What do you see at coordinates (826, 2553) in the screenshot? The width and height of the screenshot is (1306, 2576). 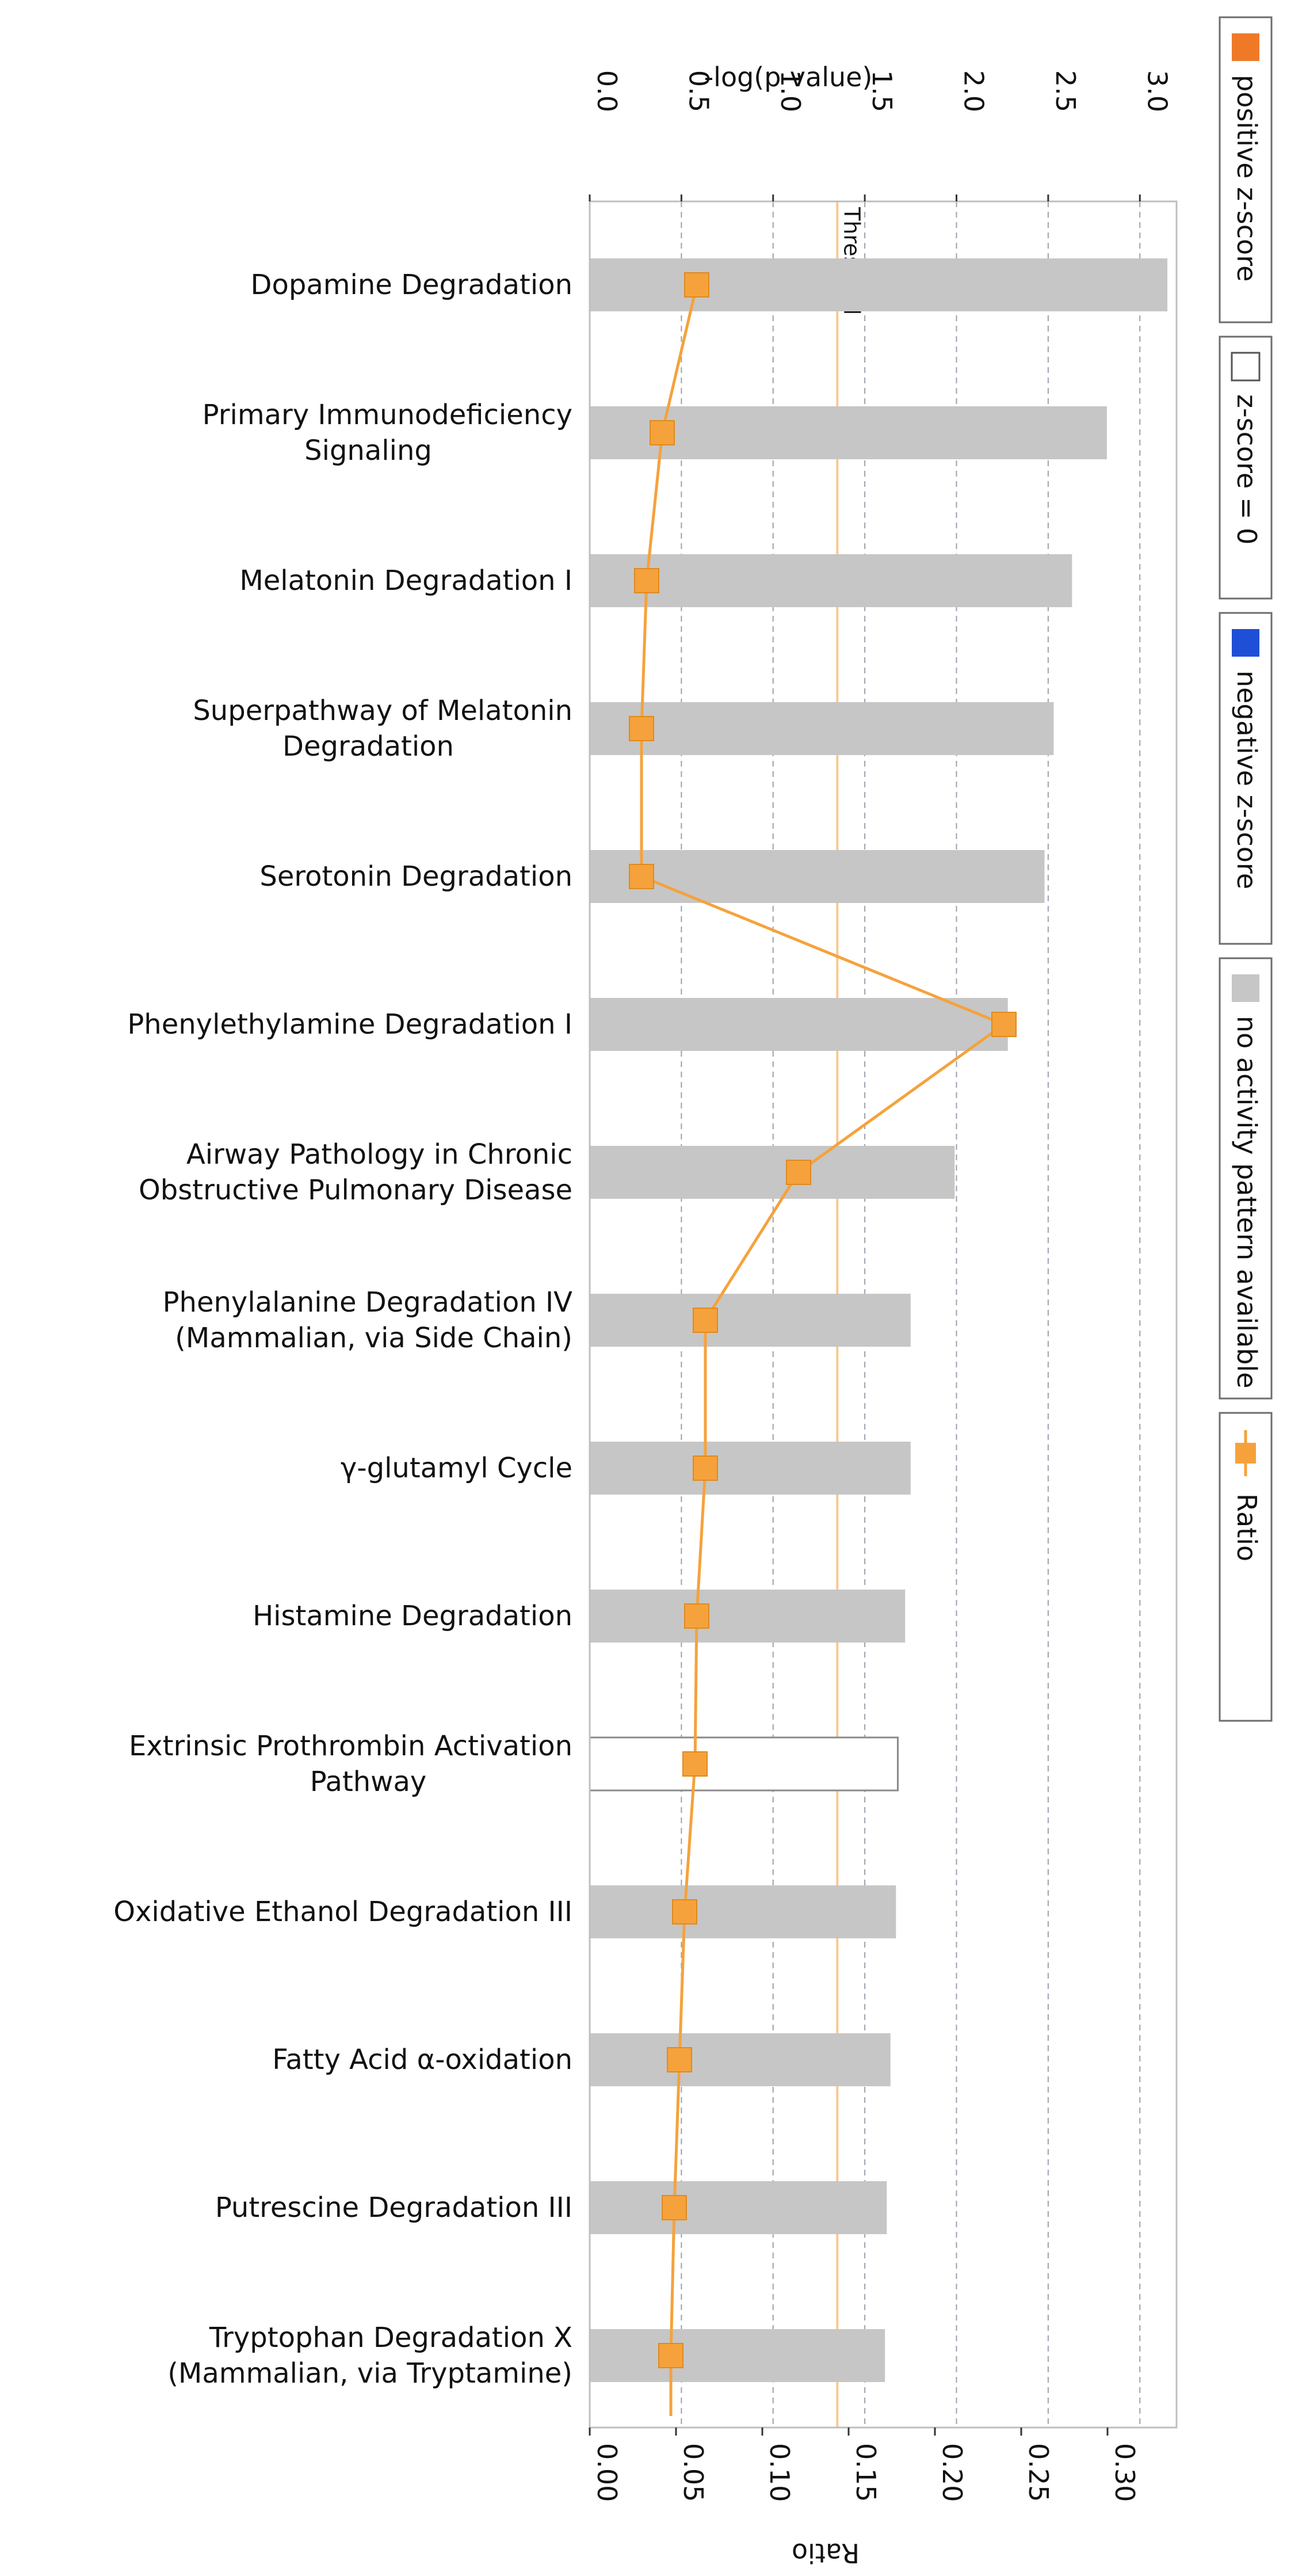 I see `bottom-axis-title: Ratio` at bounding box center [826, 2553].